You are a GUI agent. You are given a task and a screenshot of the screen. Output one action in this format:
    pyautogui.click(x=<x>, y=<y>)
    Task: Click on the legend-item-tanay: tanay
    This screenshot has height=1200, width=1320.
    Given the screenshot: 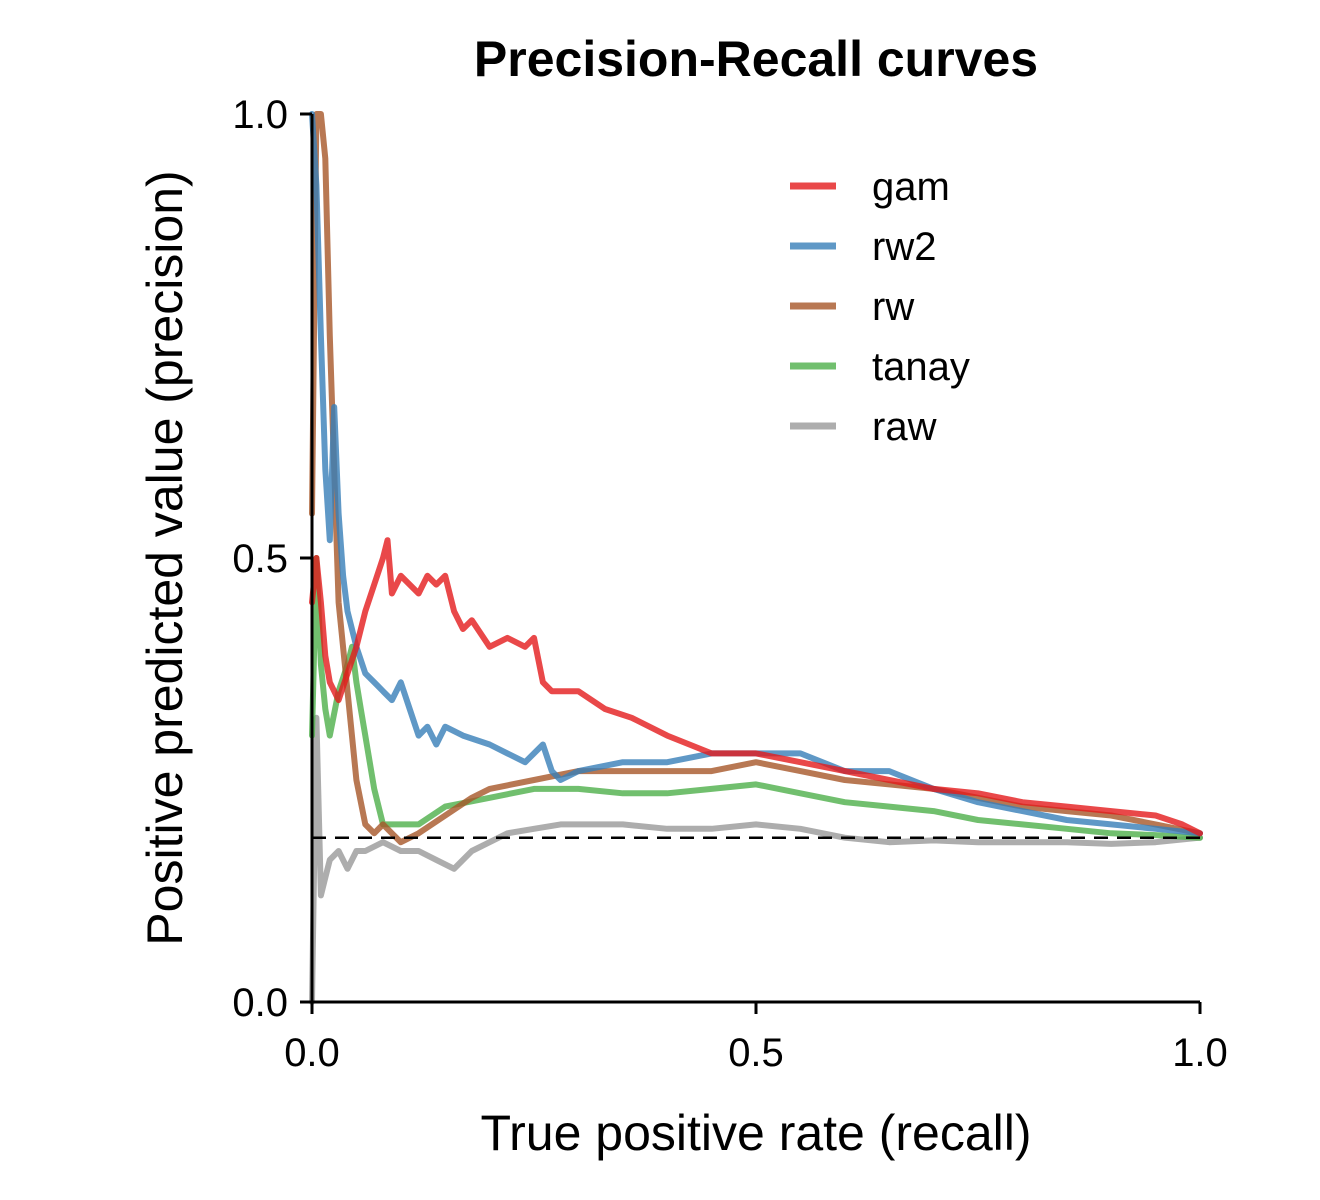 What is the action you would take?
    pyautogui.click(x=880, y=367)
    